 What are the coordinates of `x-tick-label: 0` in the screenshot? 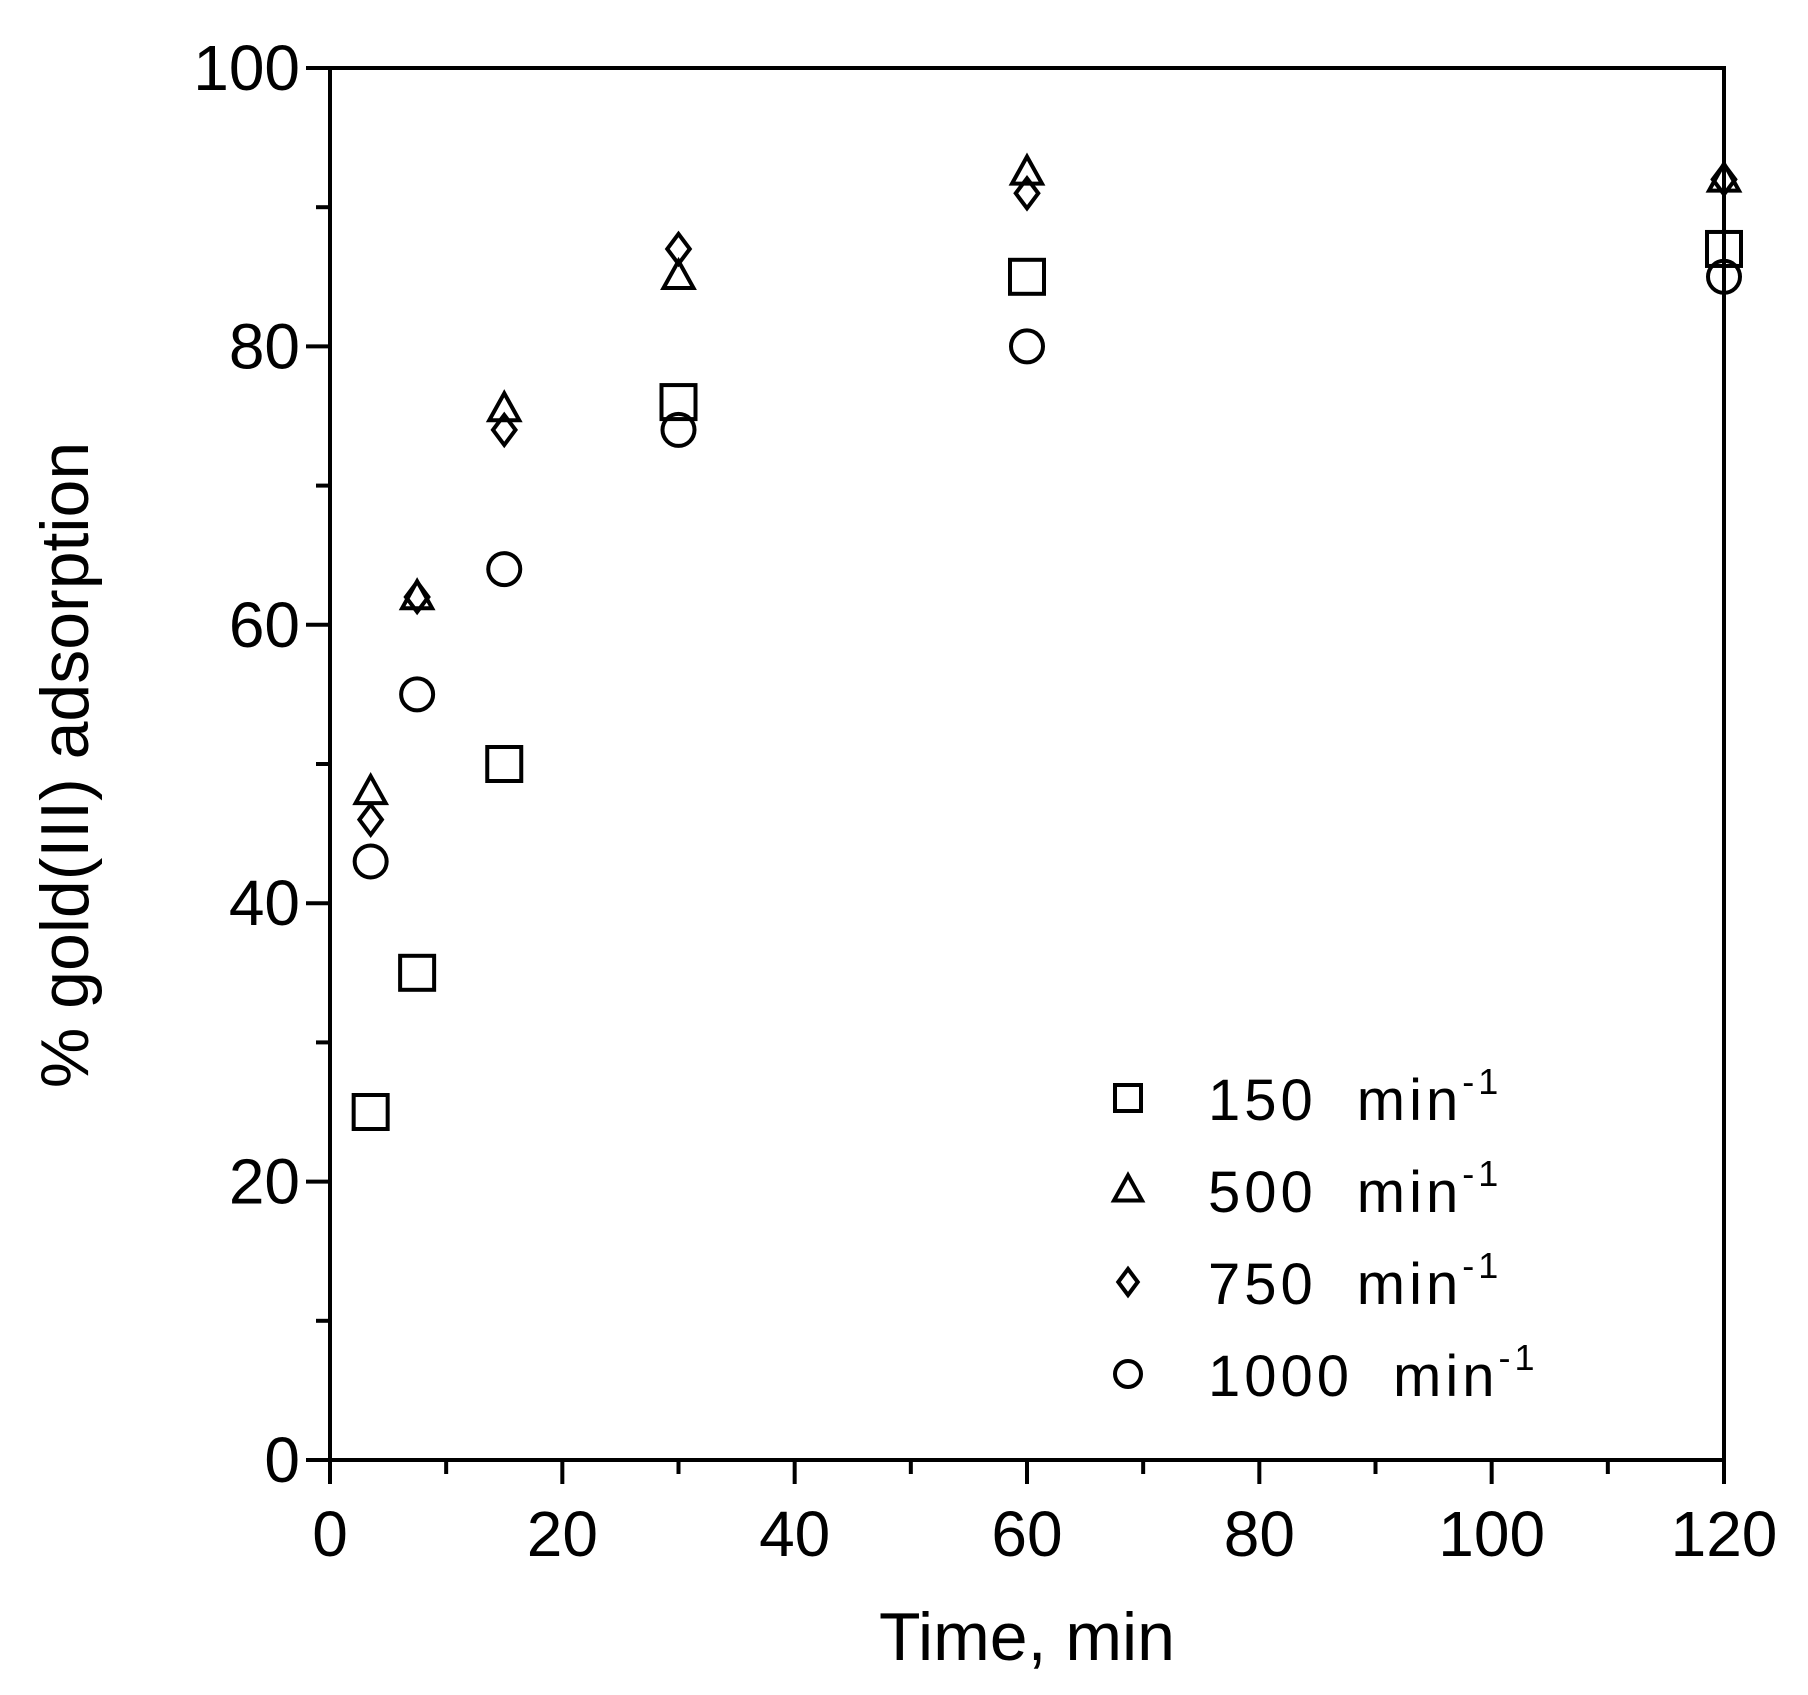 It's located at (330, 1534).